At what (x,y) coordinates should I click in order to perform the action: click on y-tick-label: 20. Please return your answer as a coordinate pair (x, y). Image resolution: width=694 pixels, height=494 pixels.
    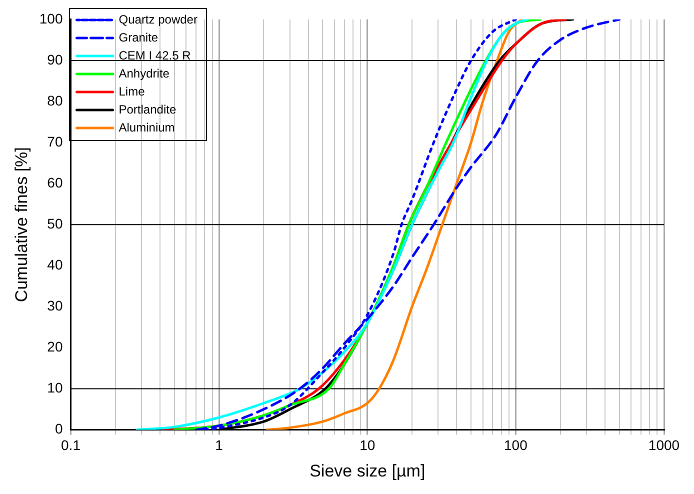
    Looking at the image, I should click on (55, 346).